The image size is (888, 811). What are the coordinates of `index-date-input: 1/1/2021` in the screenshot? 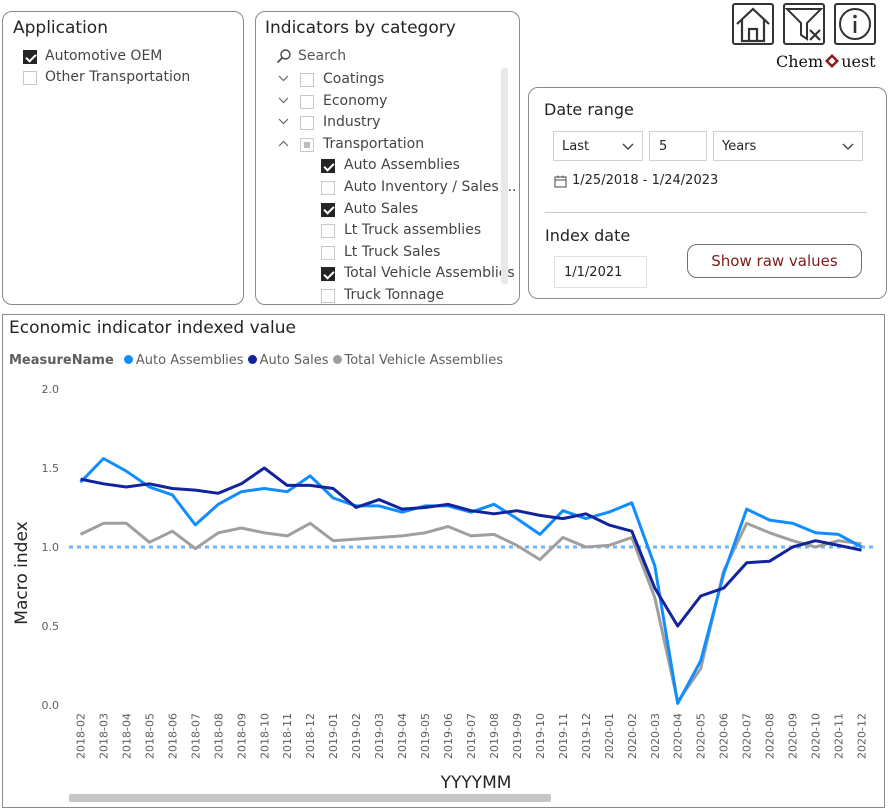 It's located at (600, 272).